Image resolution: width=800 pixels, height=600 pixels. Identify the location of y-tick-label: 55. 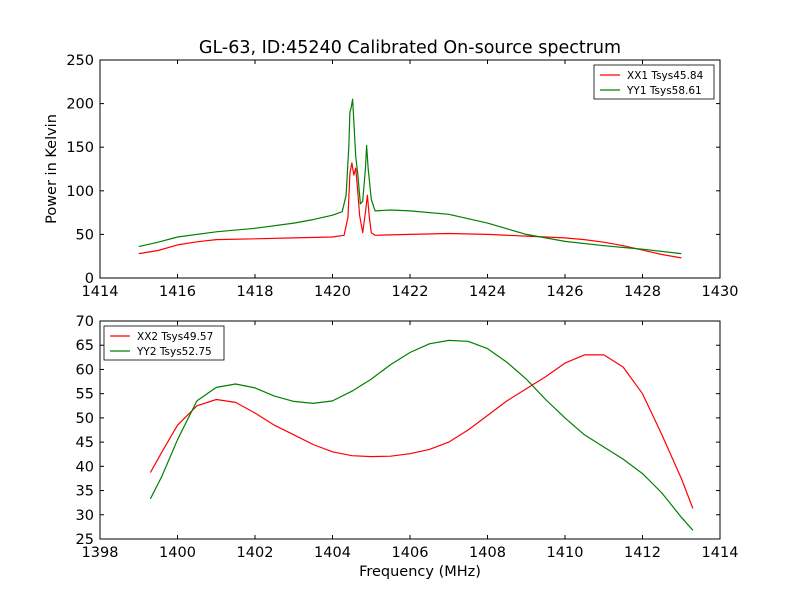
(85, 395).